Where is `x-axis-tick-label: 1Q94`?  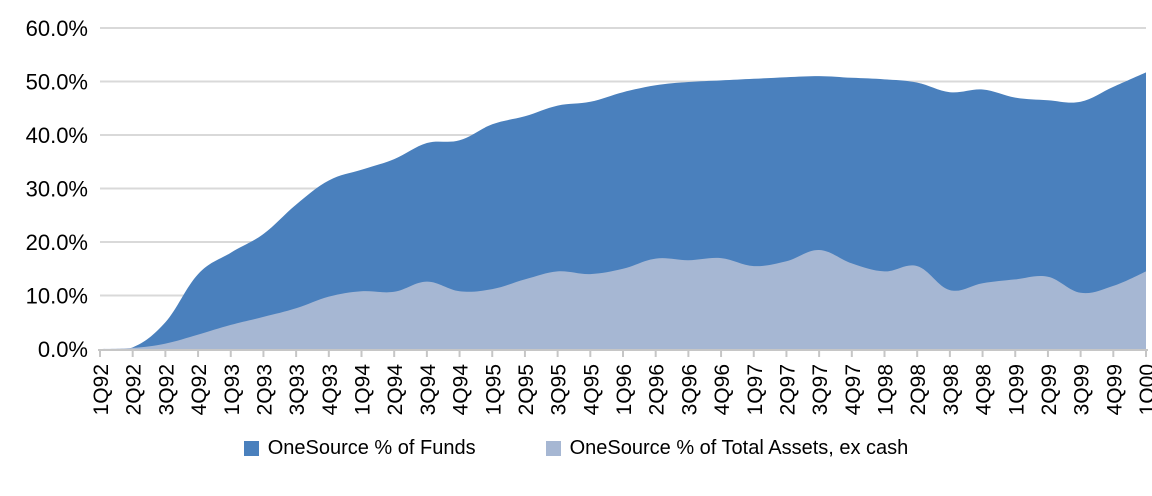 x-axis-tick-label: 1Q94 is located at coordinates (363, 390).